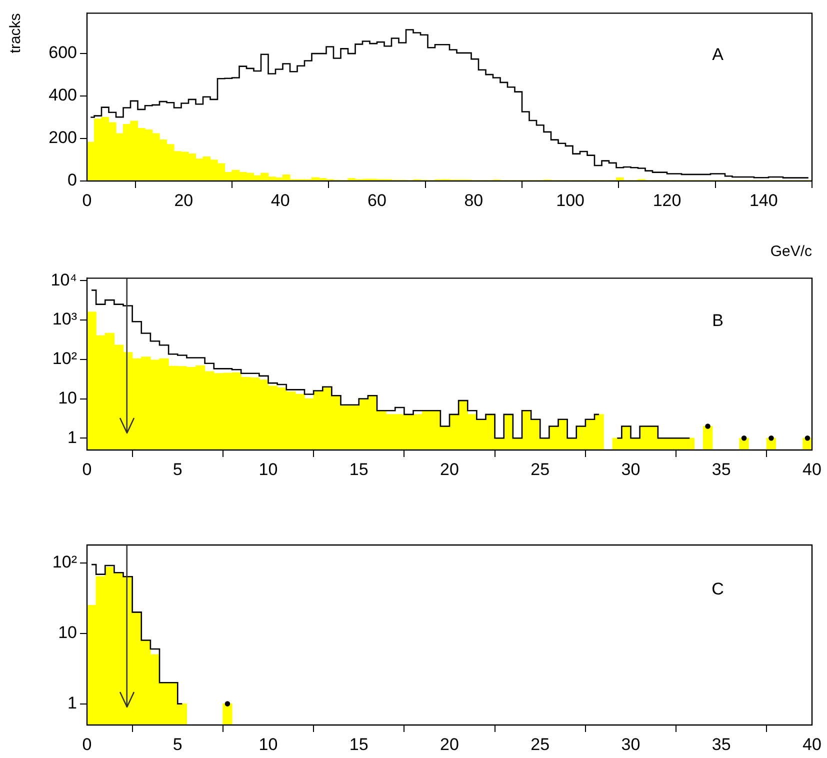 Image resolution: width=827 pixels, height=758 pixels. Describe the element at coordinates (377, 200) in the screenshot. I see `x-tick-label: 60` at that location.